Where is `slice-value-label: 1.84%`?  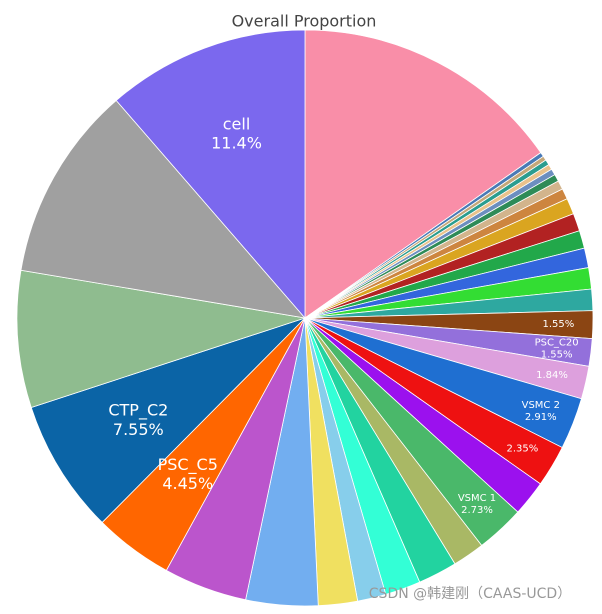
slice-value-label: 1.84% is located at coordinates (552, 375).